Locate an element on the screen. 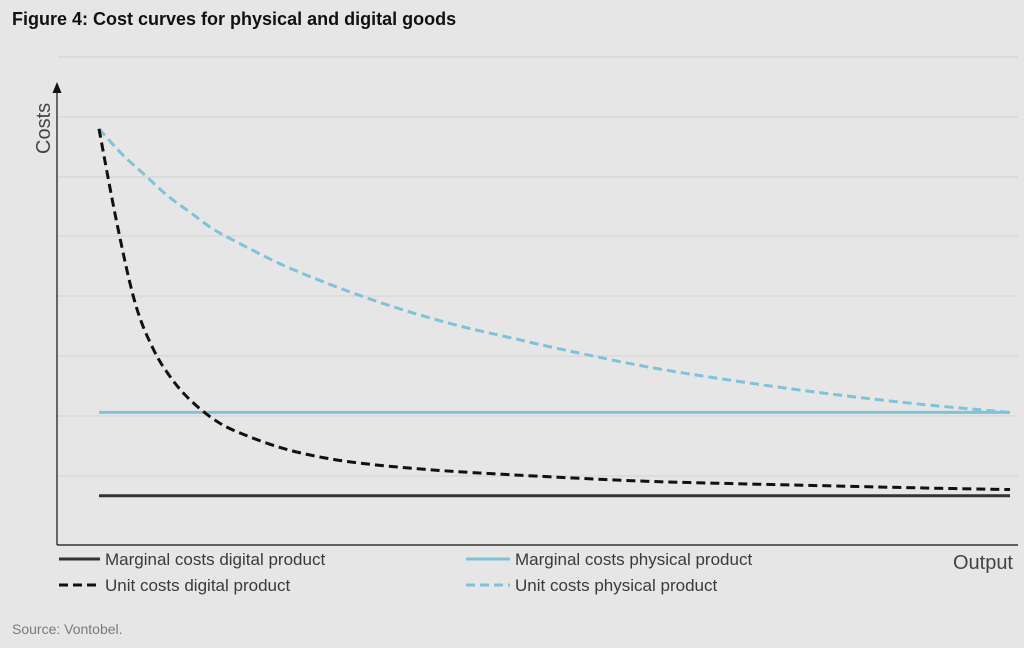 Image resolution: width=1024 pixels, height=648 pixels. legend-item: Marginal costs digital product is located at coordinates (192, 559).